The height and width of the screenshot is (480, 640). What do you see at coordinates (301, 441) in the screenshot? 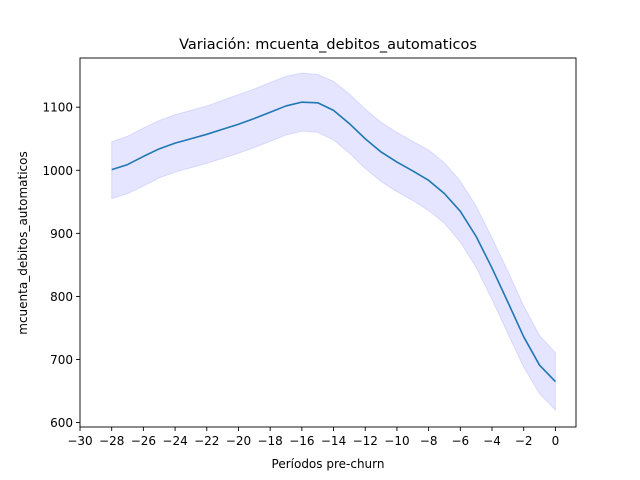
I see `x-tick-label: −16` at bounding box center [301, 441].